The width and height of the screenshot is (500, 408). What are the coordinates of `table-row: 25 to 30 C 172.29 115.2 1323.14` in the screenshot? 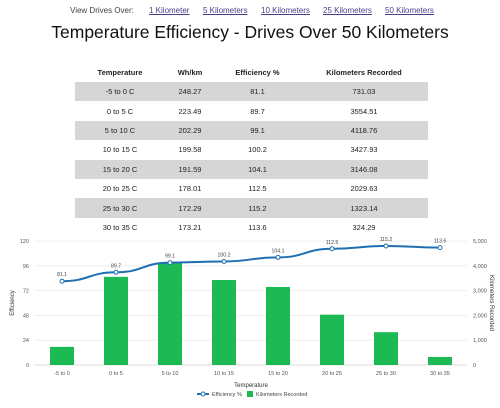 It's located at (251, 208).